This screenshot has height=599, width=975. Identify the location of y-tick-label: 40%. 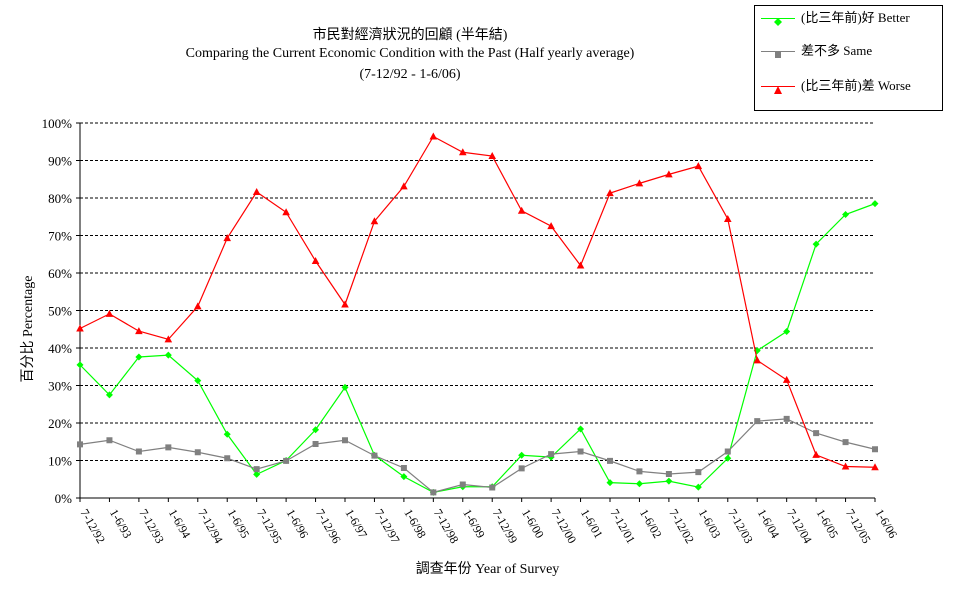
(60, 348).